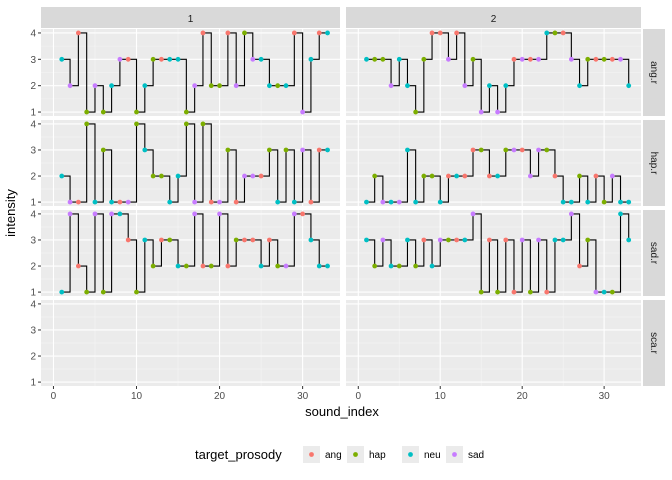 This screenshot has height=480, width=672. I want to click on legend-swatch-neu, so click(410, 454).